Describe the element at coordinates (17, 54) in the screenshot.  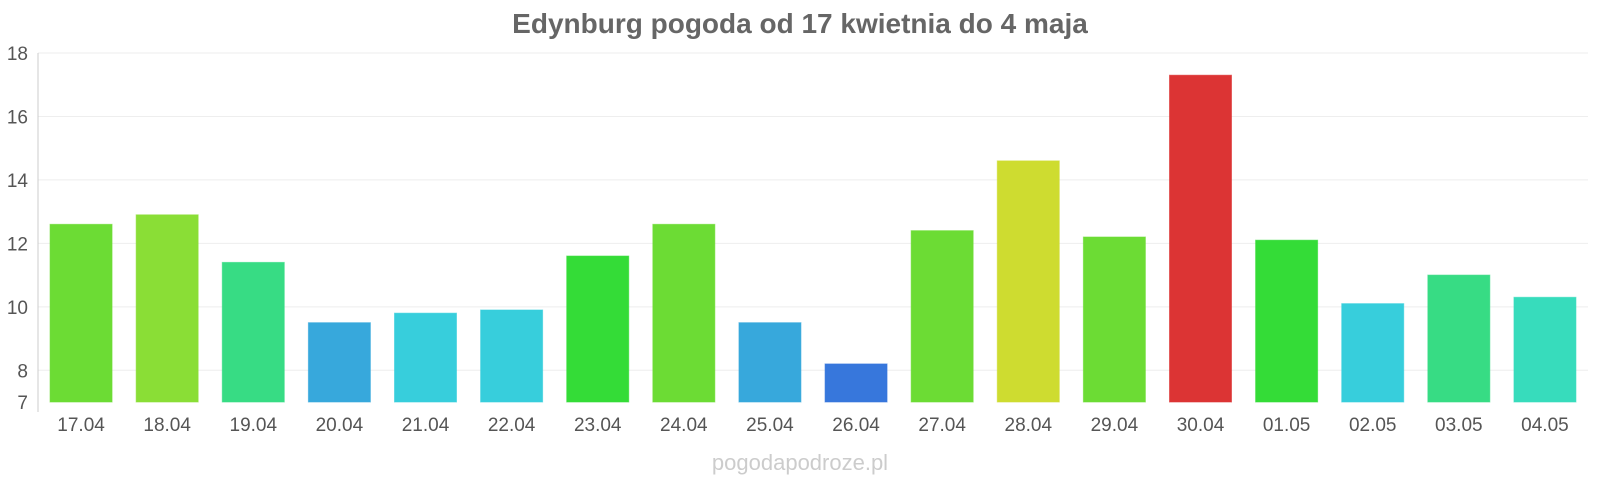
I see `y-tick-label: 18` at that location.